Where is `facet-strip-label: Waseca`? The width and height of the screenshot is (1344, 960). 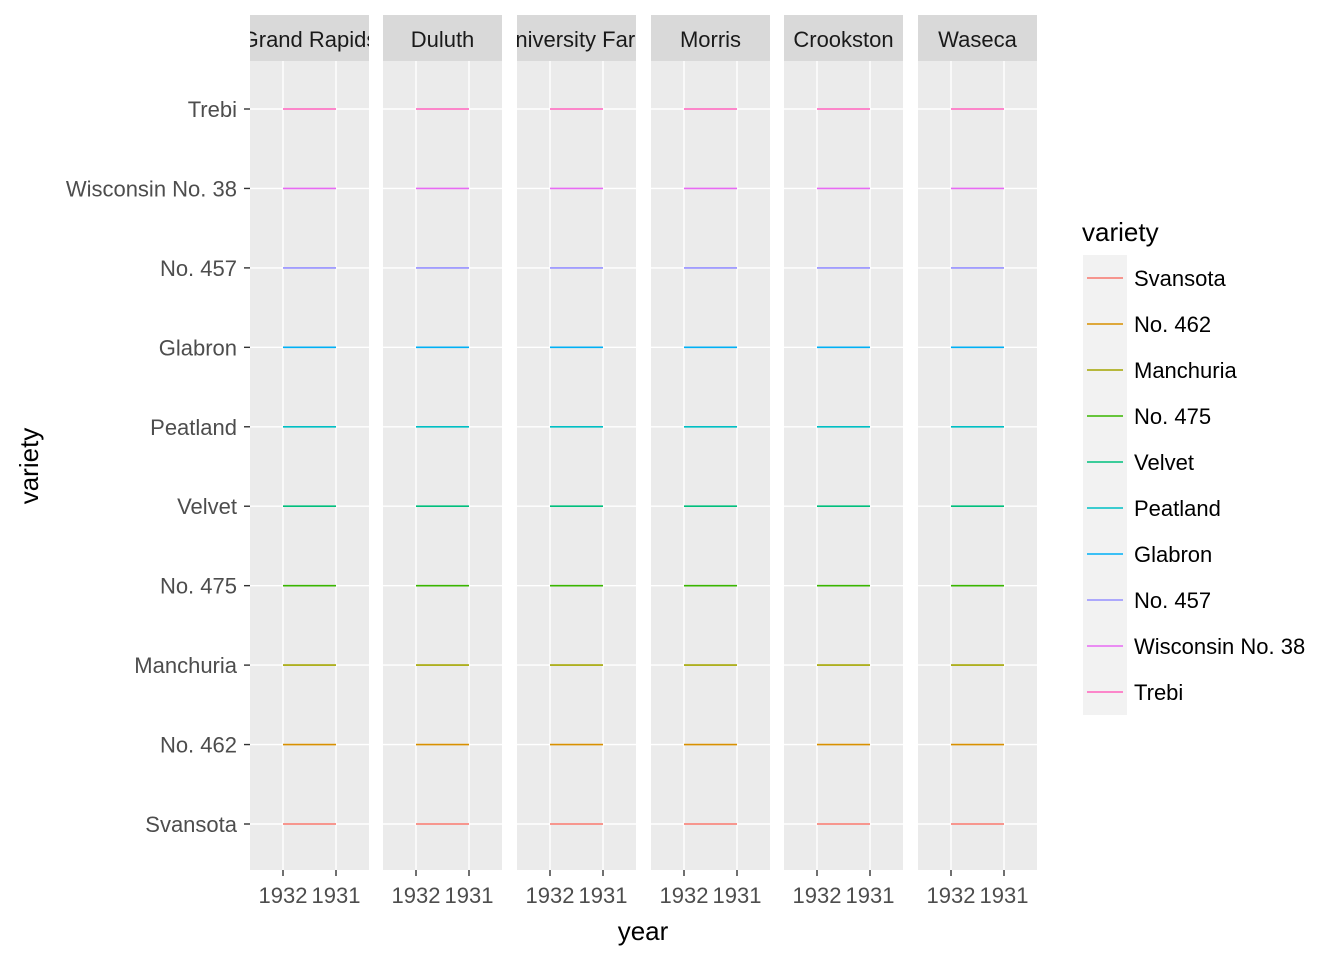 facet-strip-label: Waseca is located at coordinates (977, 39).